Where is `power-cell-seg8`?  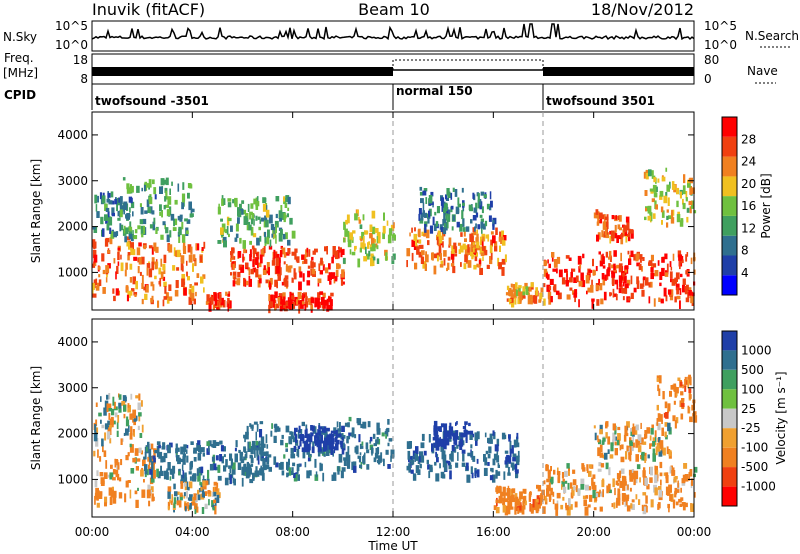
power-cell-seg8 is located at coordinates (387, 223).